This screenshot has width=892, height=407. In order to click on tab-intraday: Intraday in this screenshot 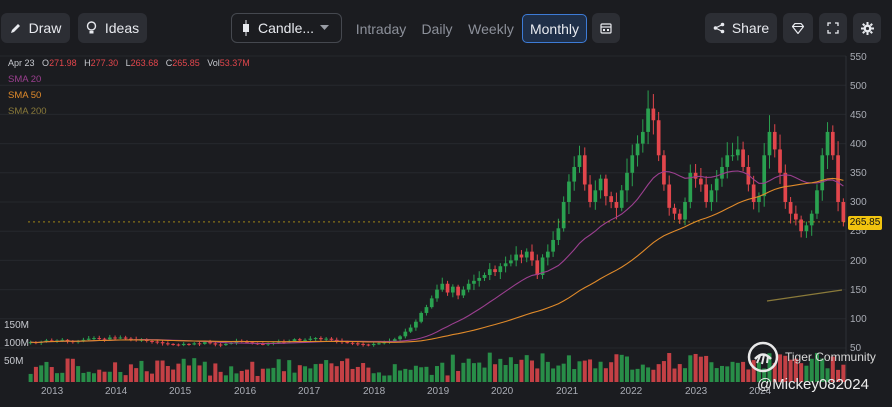, I will do `click(381, 28)`.